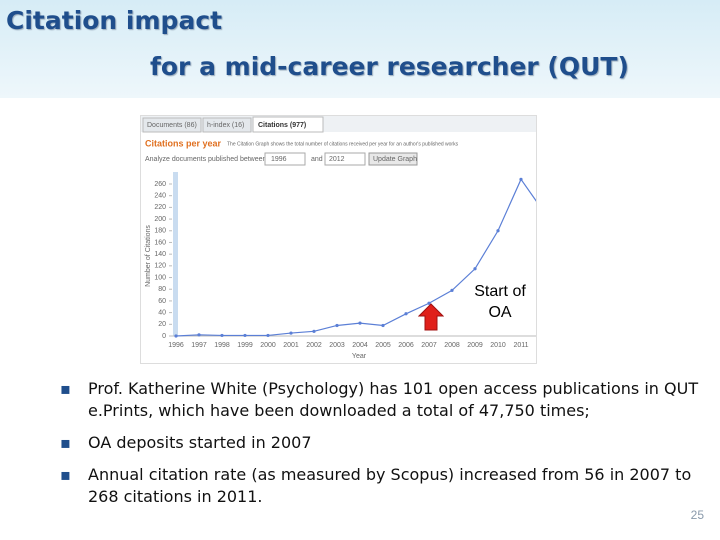 Image resolution: width=720 pixels, height=540 pixels. What do you see at coordinates (429, 345) in the screenshot?
I see `x-tick-label: 2007` at bounding box center [429, 345].